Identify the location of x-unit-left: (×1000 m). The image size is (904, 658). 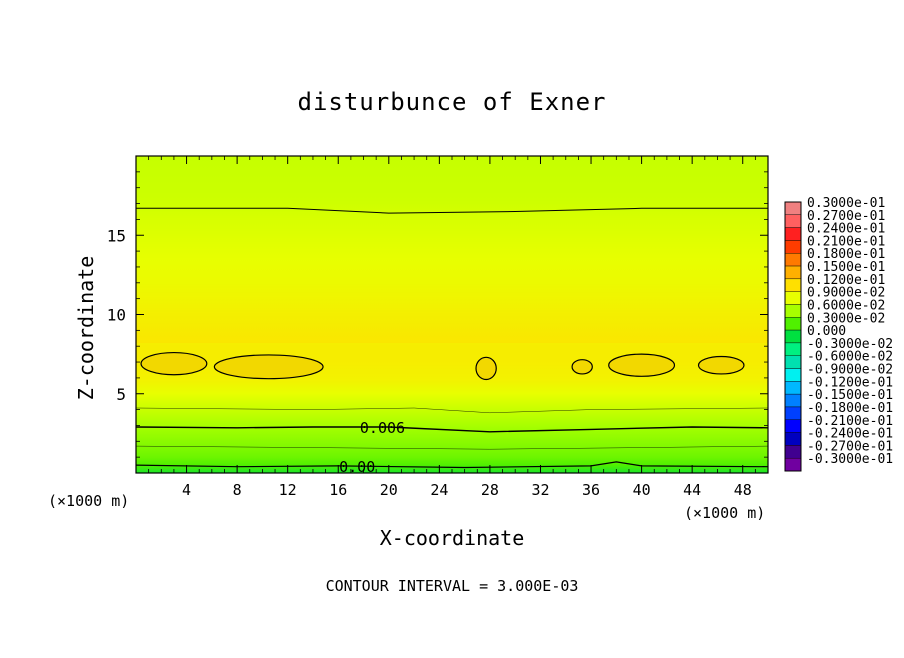
(89, 501).